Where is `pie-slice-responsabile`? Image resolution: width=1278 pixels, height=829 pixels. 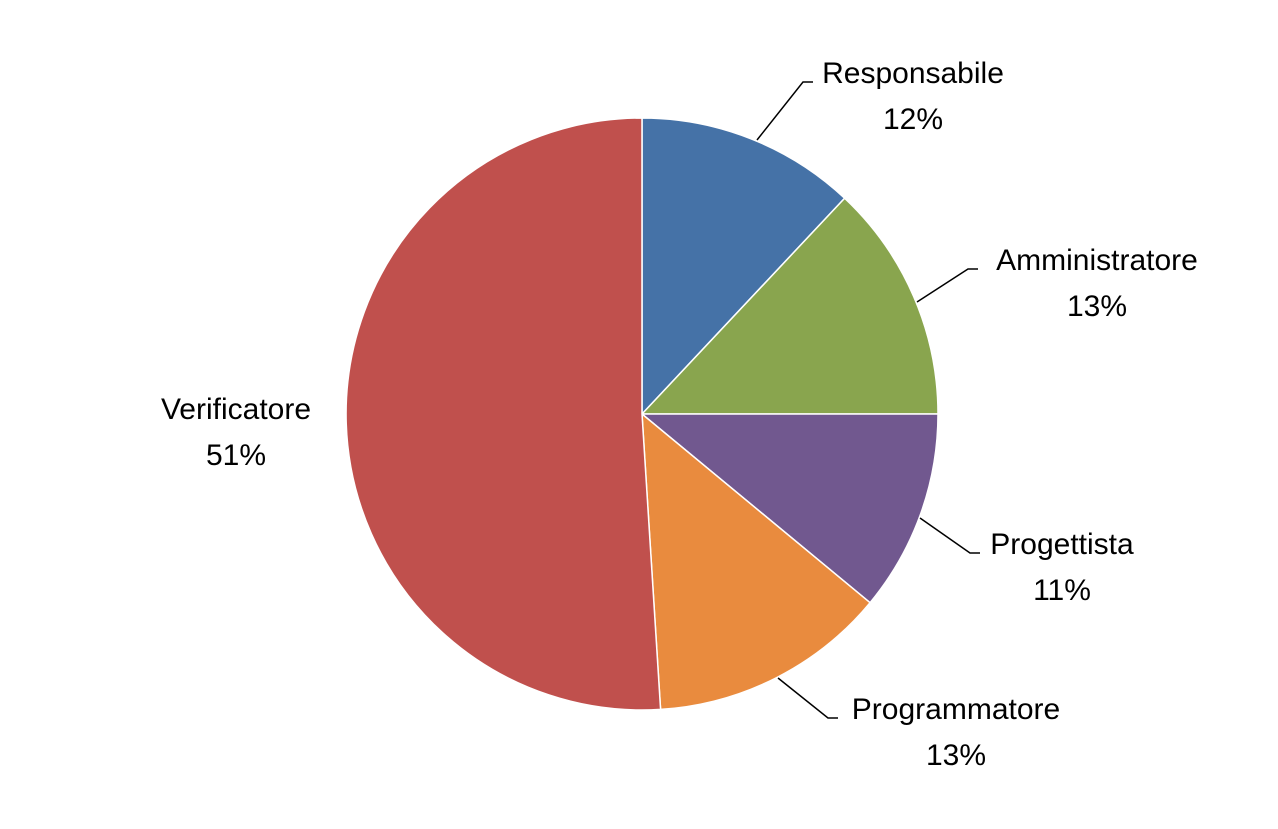
pie-slice-responsabile is located at coordinates (743, 266).